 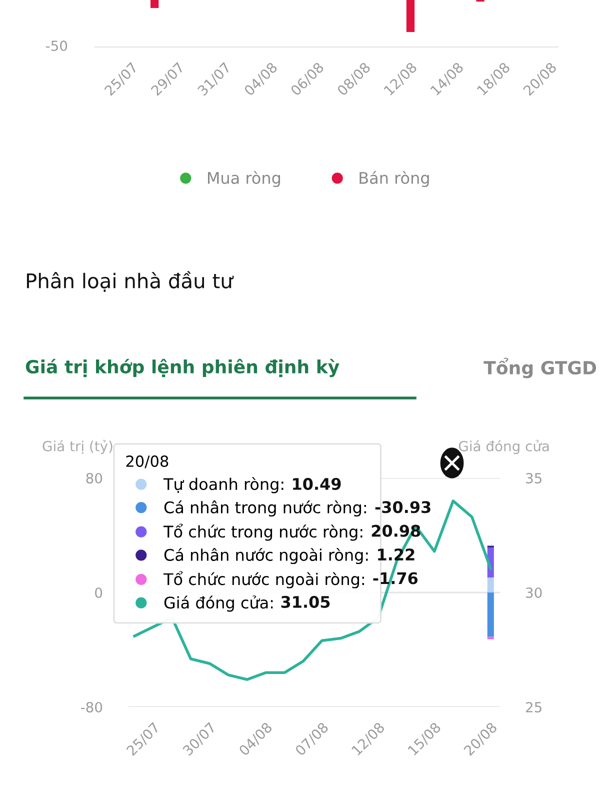 What do you see at coordinates (312, 590) in the screenshot?
I see `line-series` at bounding box center [312, 590].